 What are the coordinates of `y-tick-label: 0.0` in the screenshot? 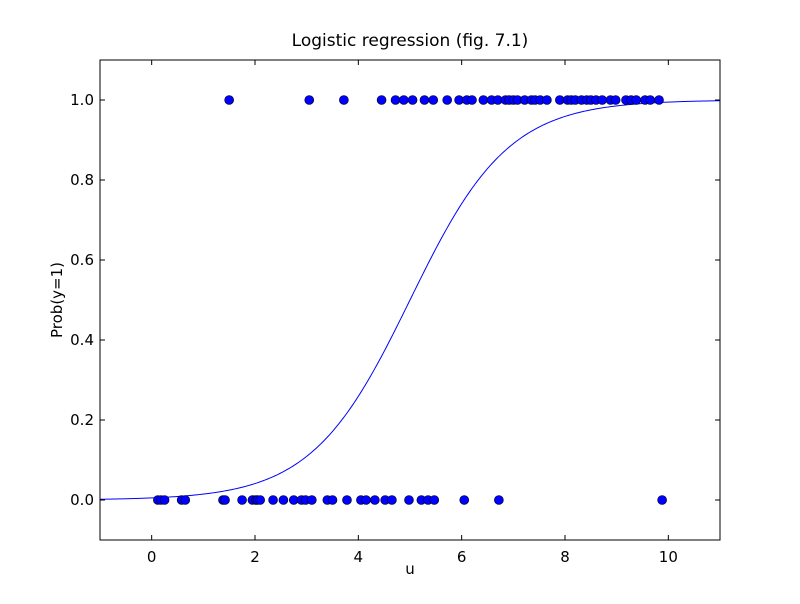 It's located at (82, 500).